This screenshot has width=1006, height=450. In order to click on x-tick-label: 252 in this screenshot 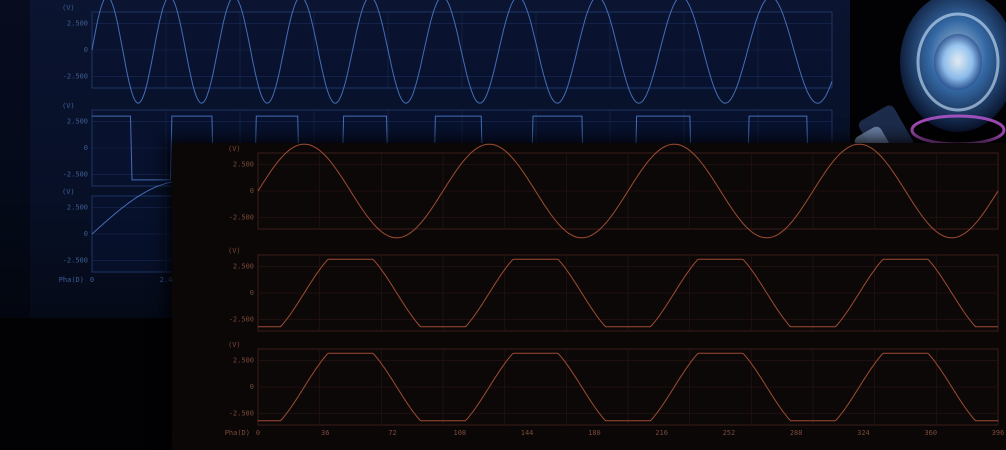, I will do `click(729, 433)`.